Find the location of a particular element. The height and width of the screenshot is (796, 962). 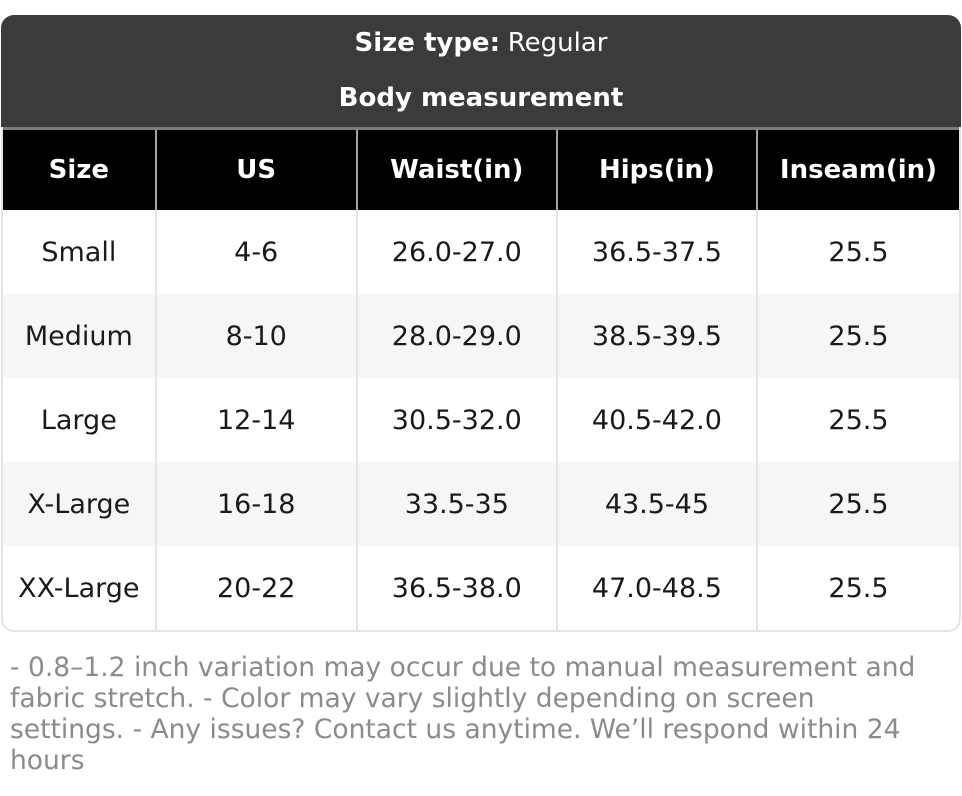

table-row: Medium 8-10 28.0-29.0 38.5-39.5 25.5 is located at coordinates (481, 336).